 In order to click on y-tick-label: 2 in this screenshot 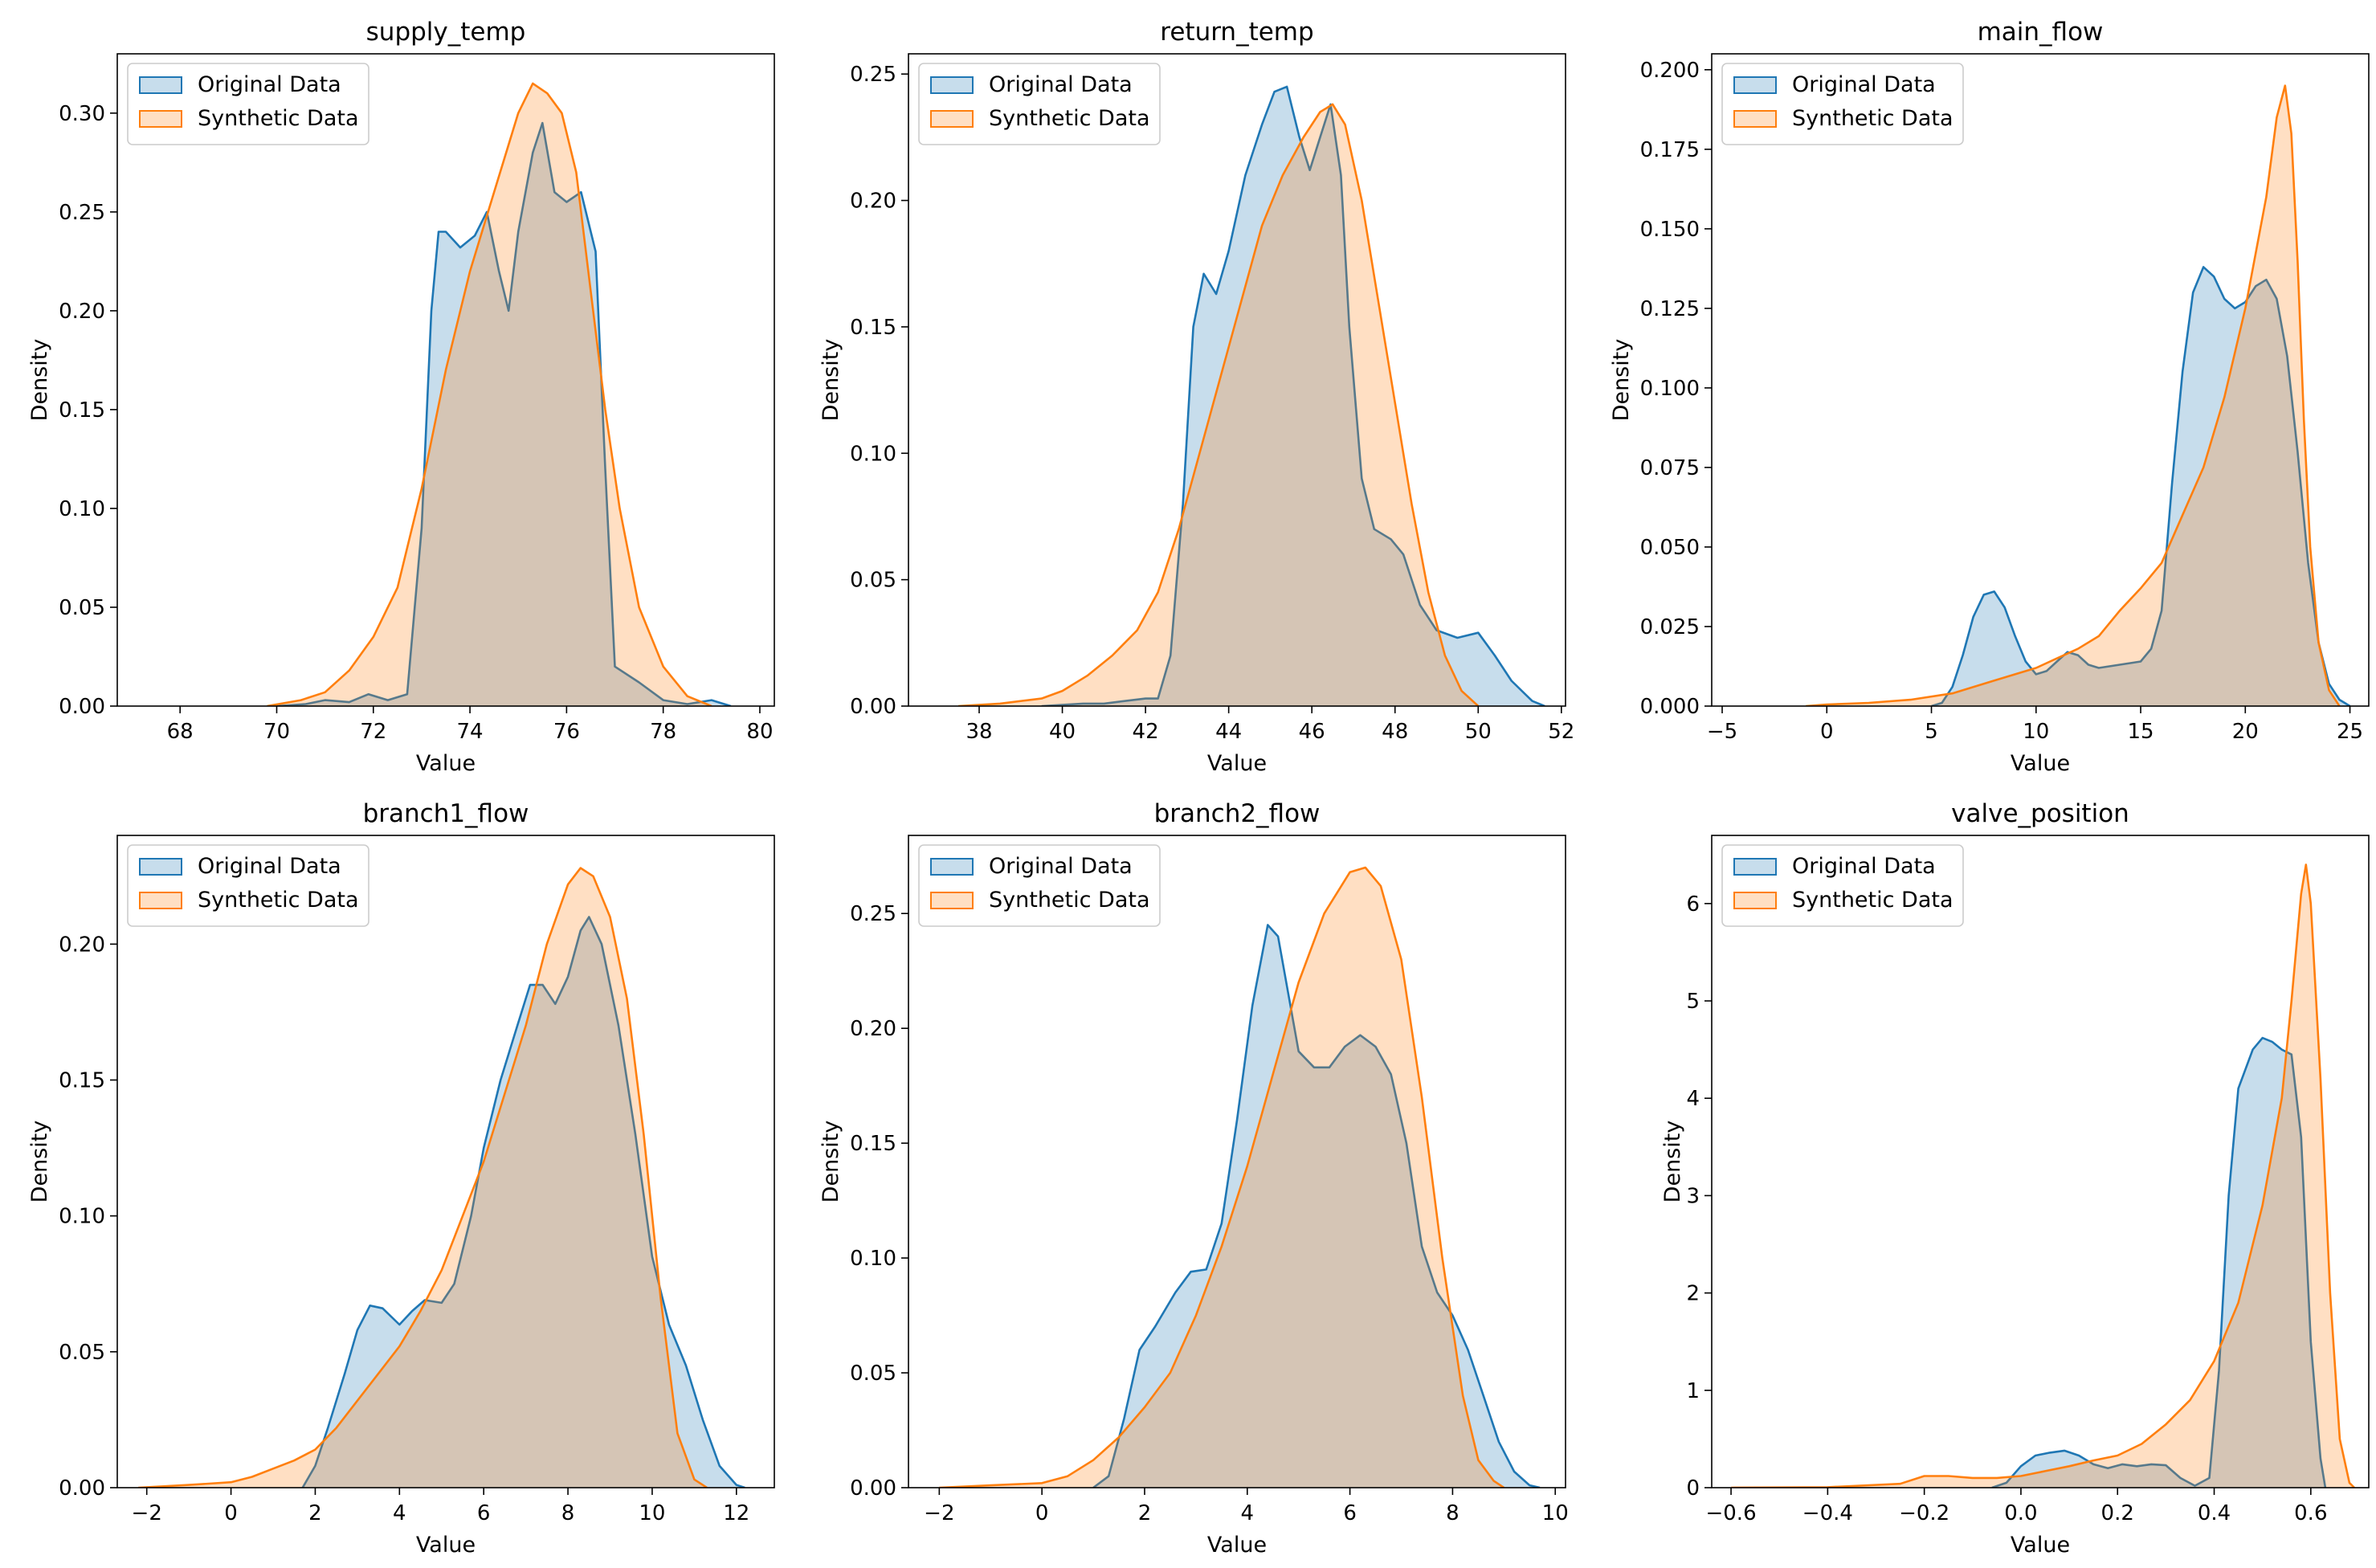, I will do `click(1693, 1294)`.